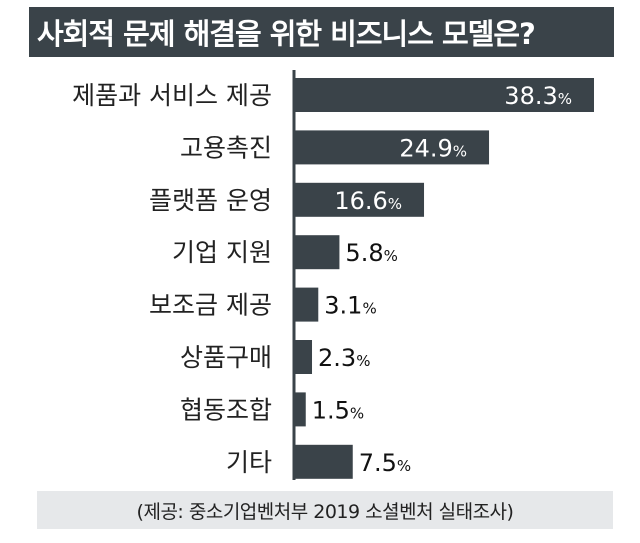 The image size is (640, 543). I want to click on data-label: 24.9%, so click(433, 148).